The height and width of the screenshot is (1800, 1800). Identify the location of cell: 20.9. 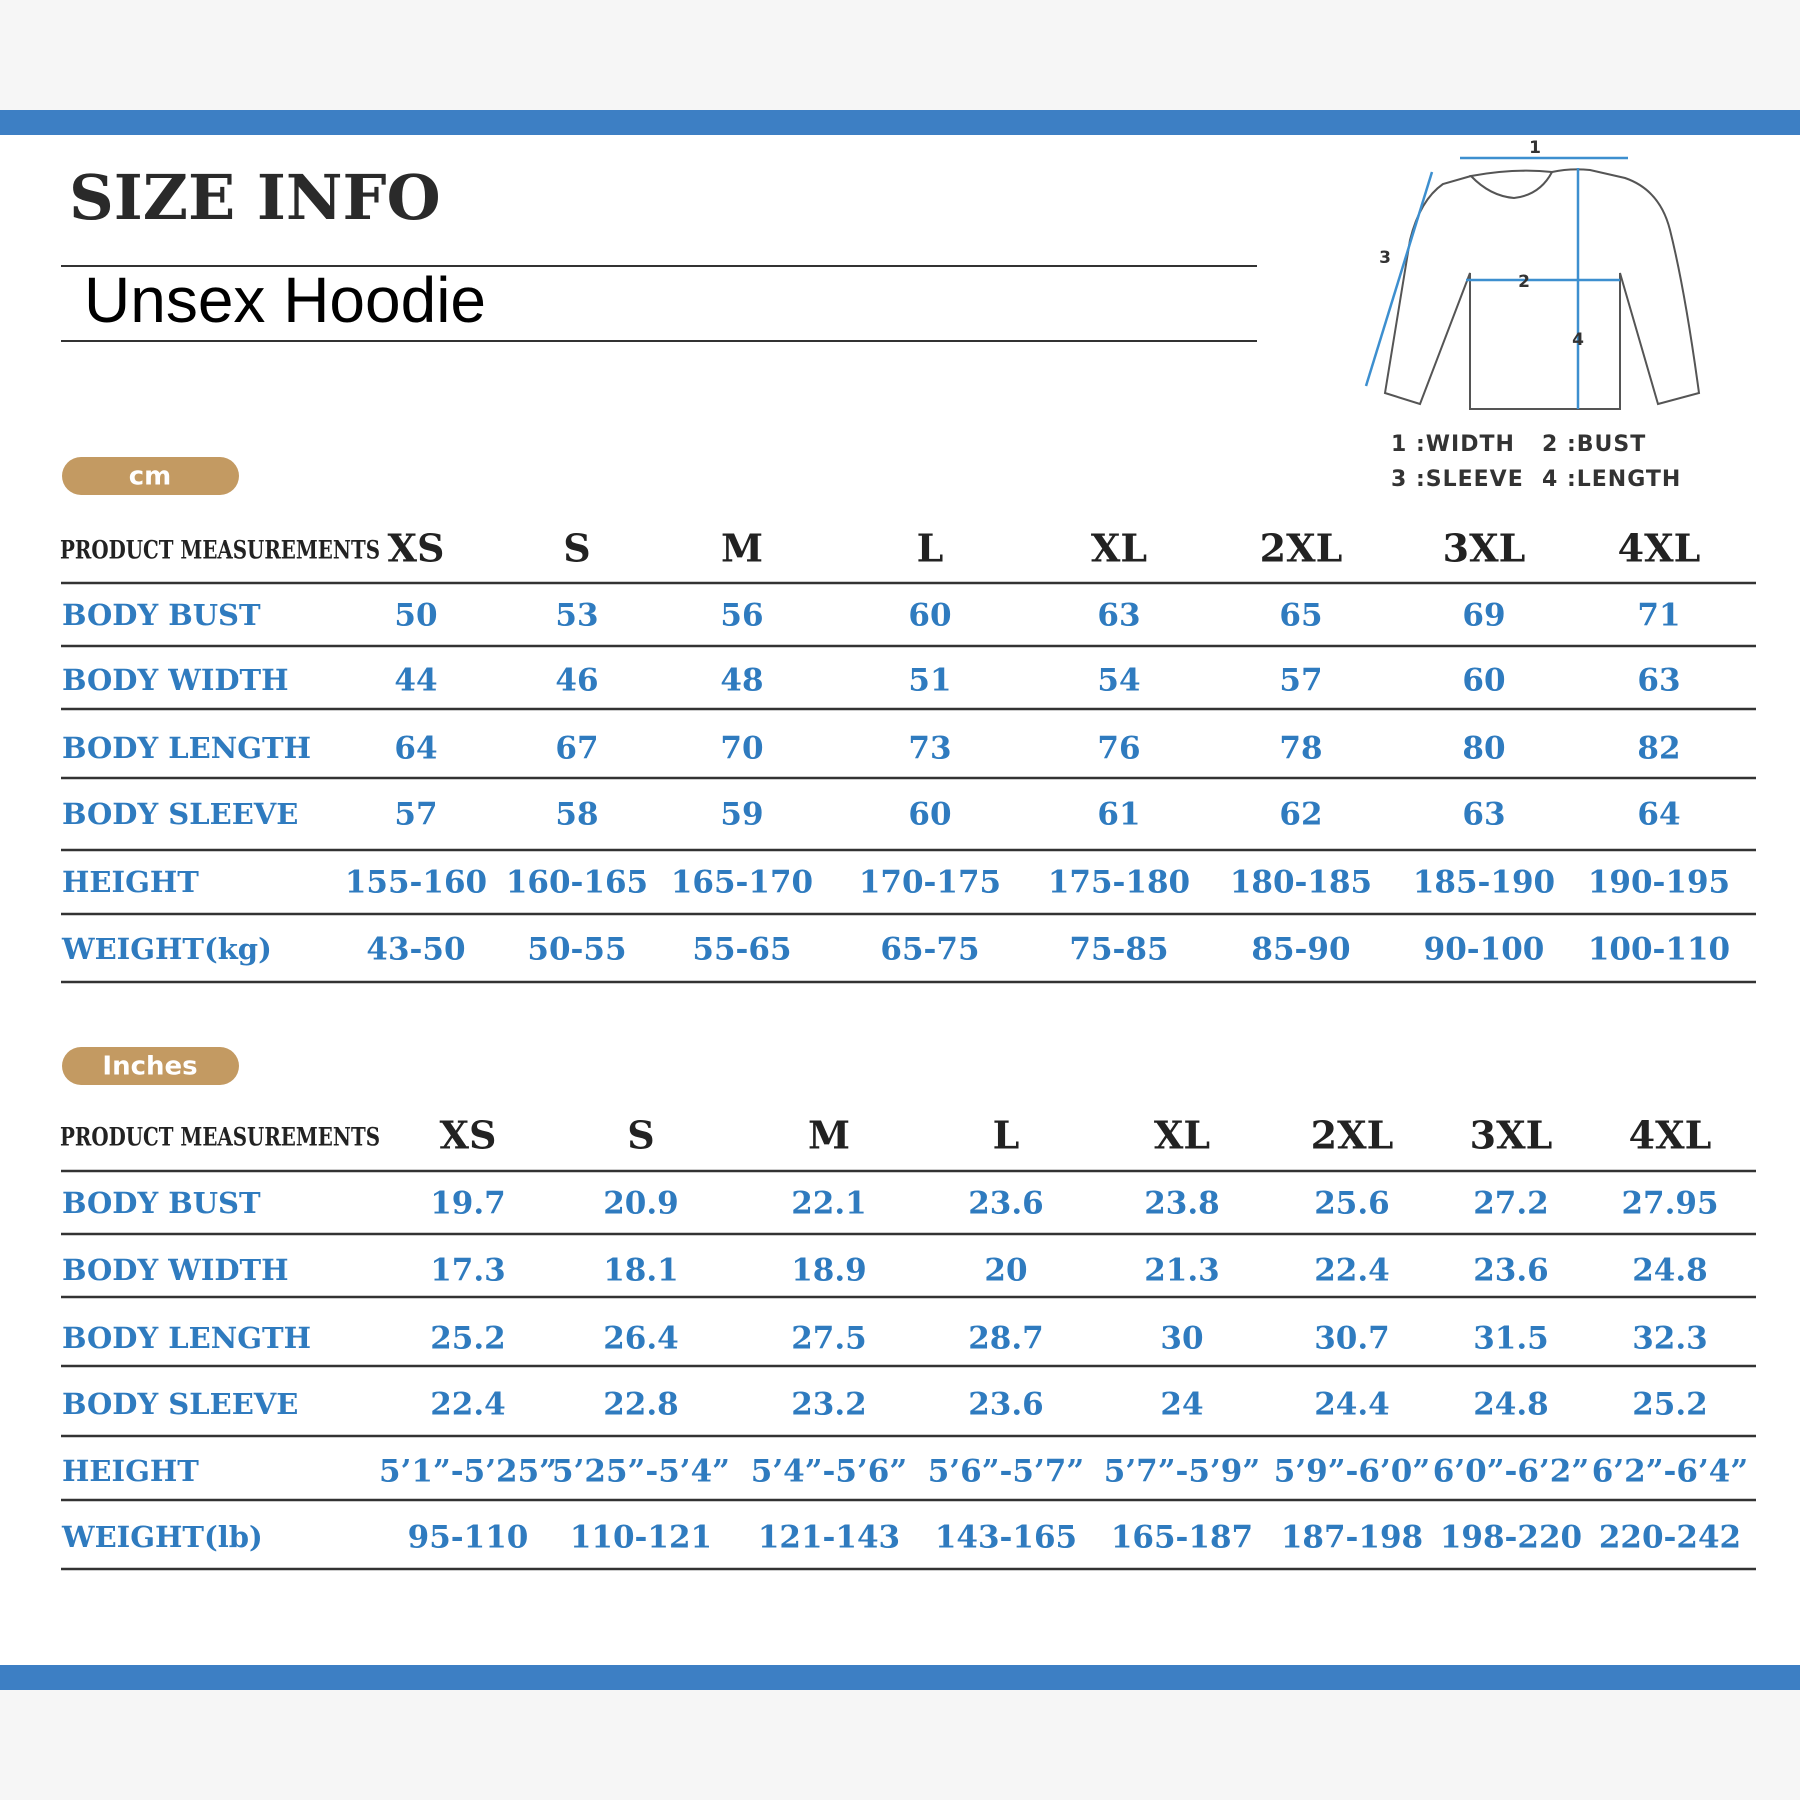
(641, 1204).